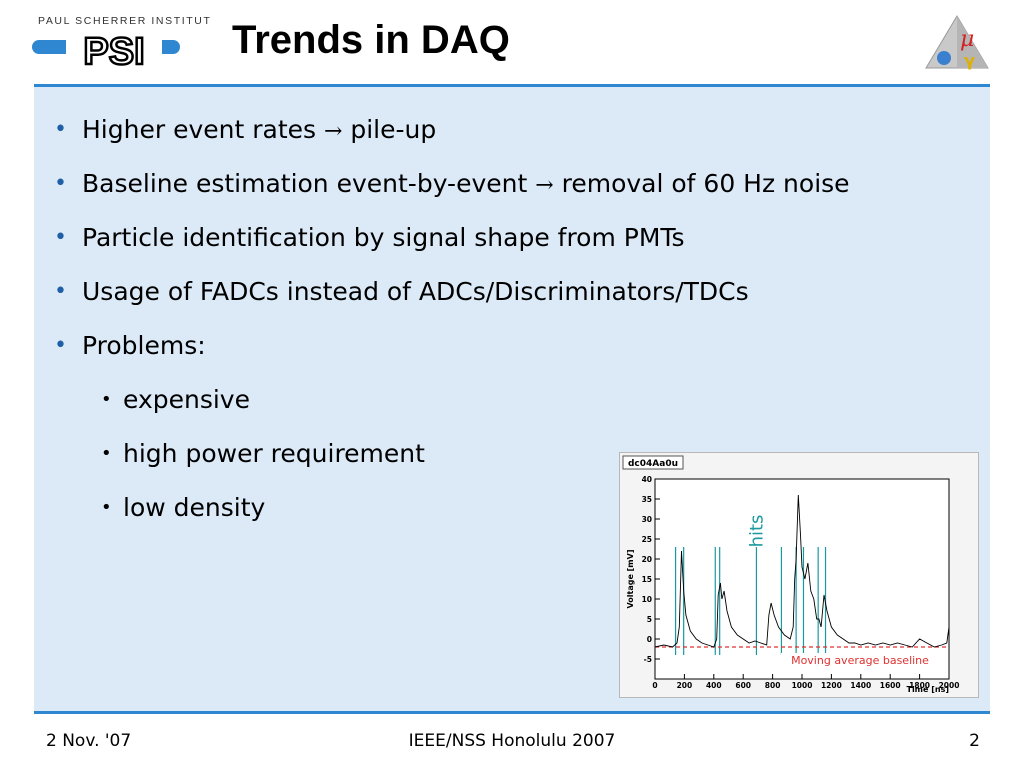 The width and height of the screenshot is (1024, 768). Describe the element at coordinates (512, 741) in the screenshot. I see `footer-conference: IEEE/NSS Honolulu 2007` at that location.